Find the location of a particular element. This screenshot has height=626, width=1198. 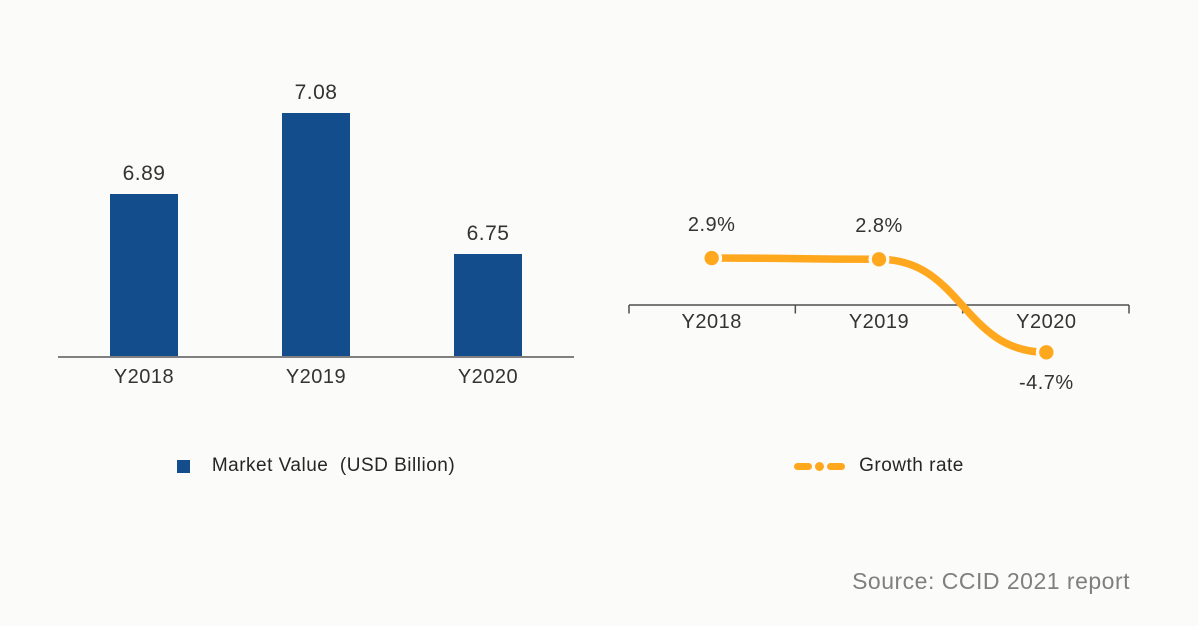

growth-rate-line-svg is located at coordinates (879, 305).